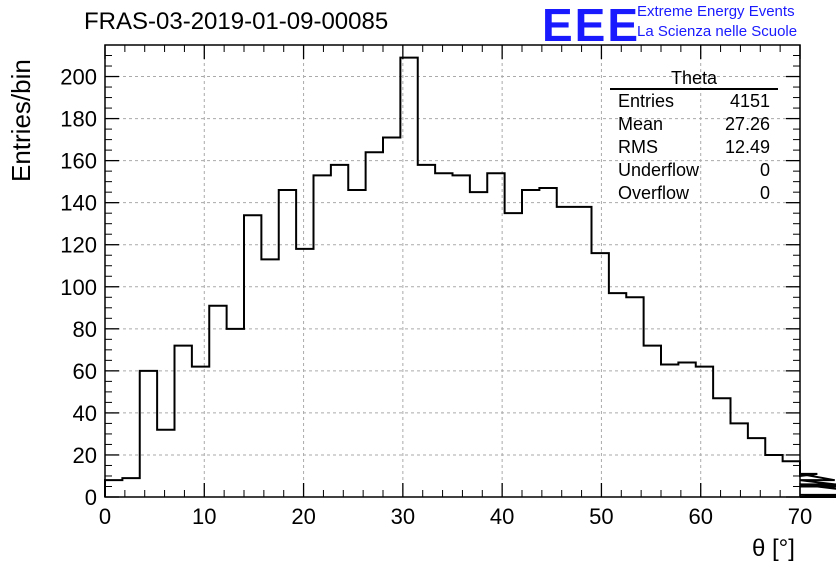  What do you see at coordinates (747, 124) in the screenshot?
I see `stats-value: 27.26` at bounding box center [747, 124].